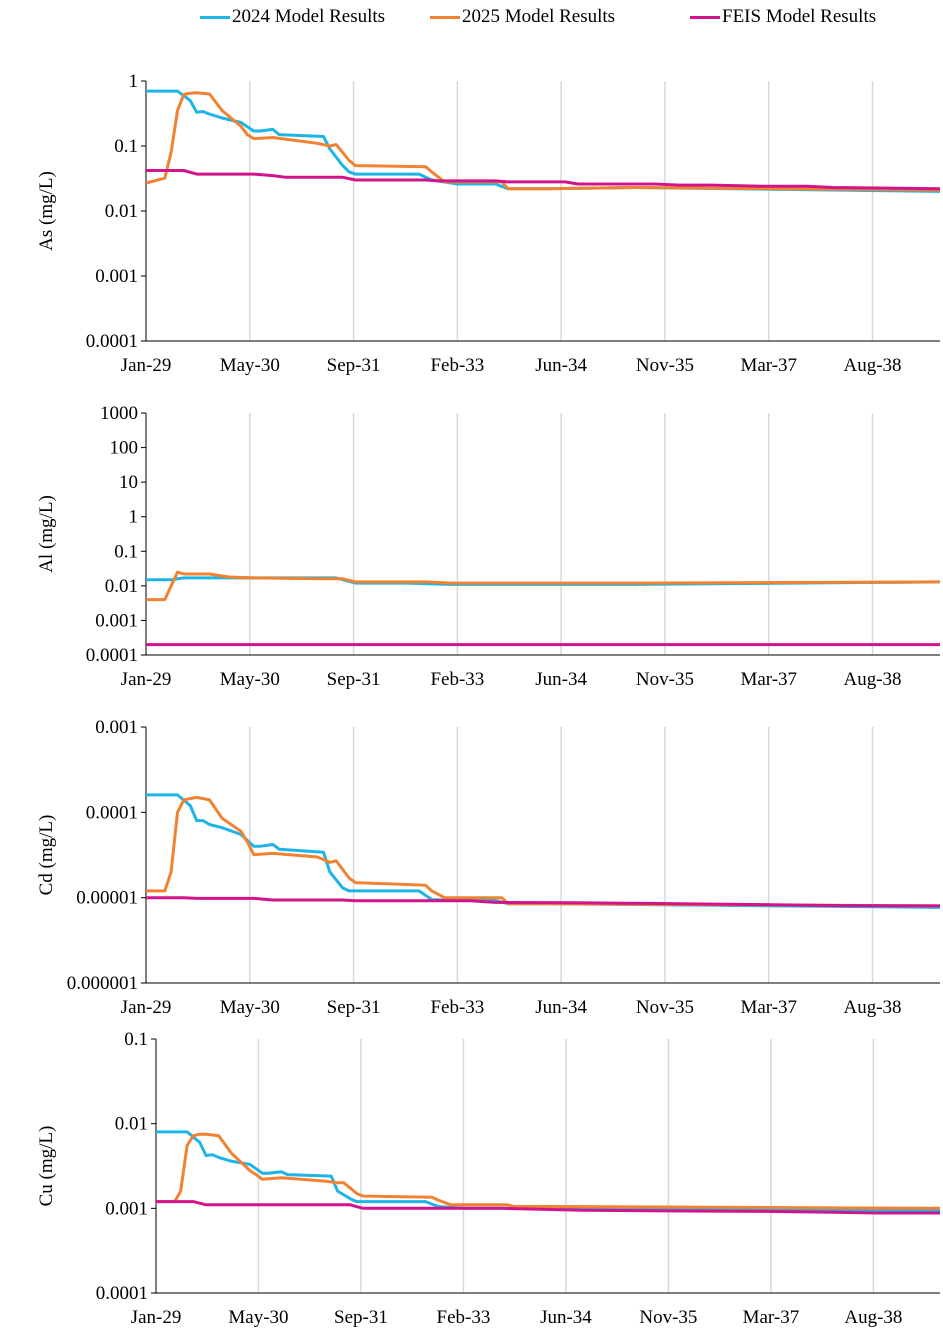 The height and width of the screenshot is (1339, 943). I want to click on y-tick-label: 0.000001, so click(102, 983).